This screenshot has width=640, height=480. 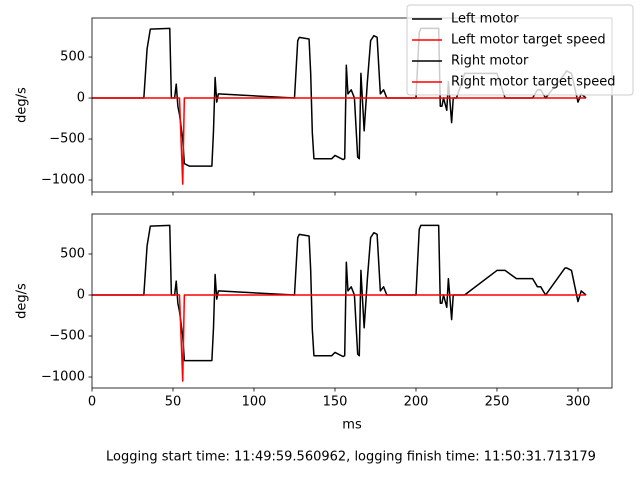 What do you see at coordinates (520, 50) in the screenshot?
I see `legend-box` at bounding box center [520, 50].